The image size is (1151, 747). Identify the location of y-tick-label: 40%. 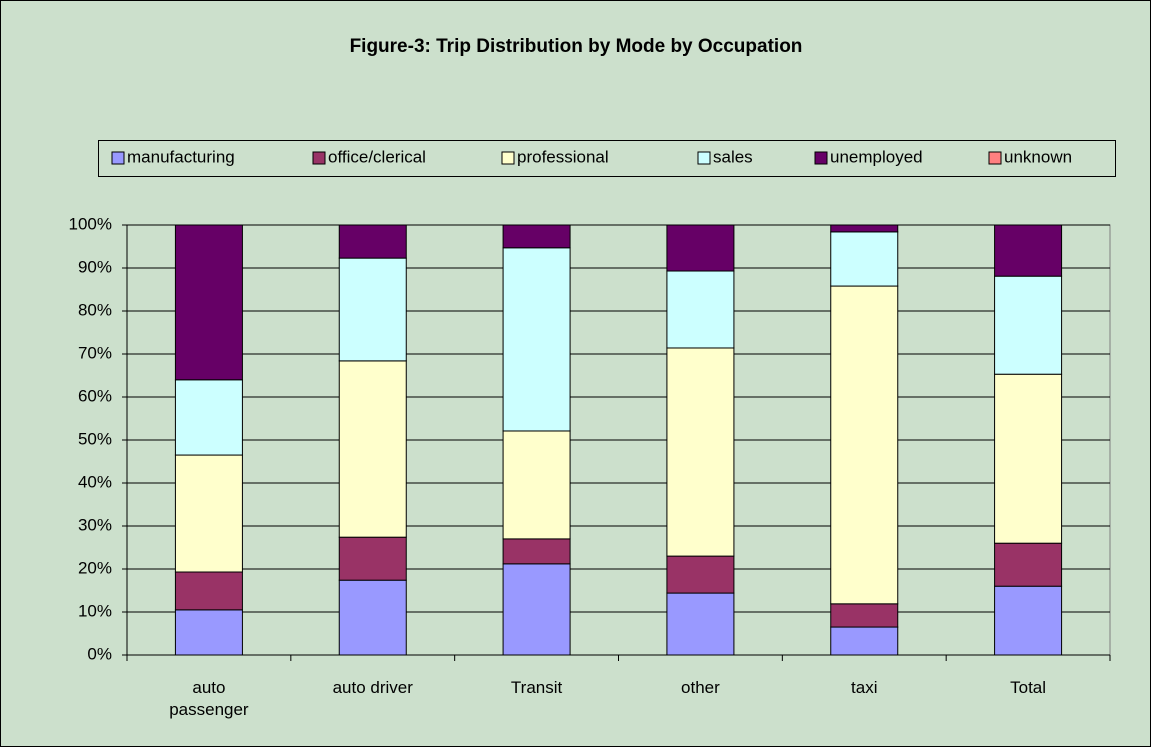
(95, 481).